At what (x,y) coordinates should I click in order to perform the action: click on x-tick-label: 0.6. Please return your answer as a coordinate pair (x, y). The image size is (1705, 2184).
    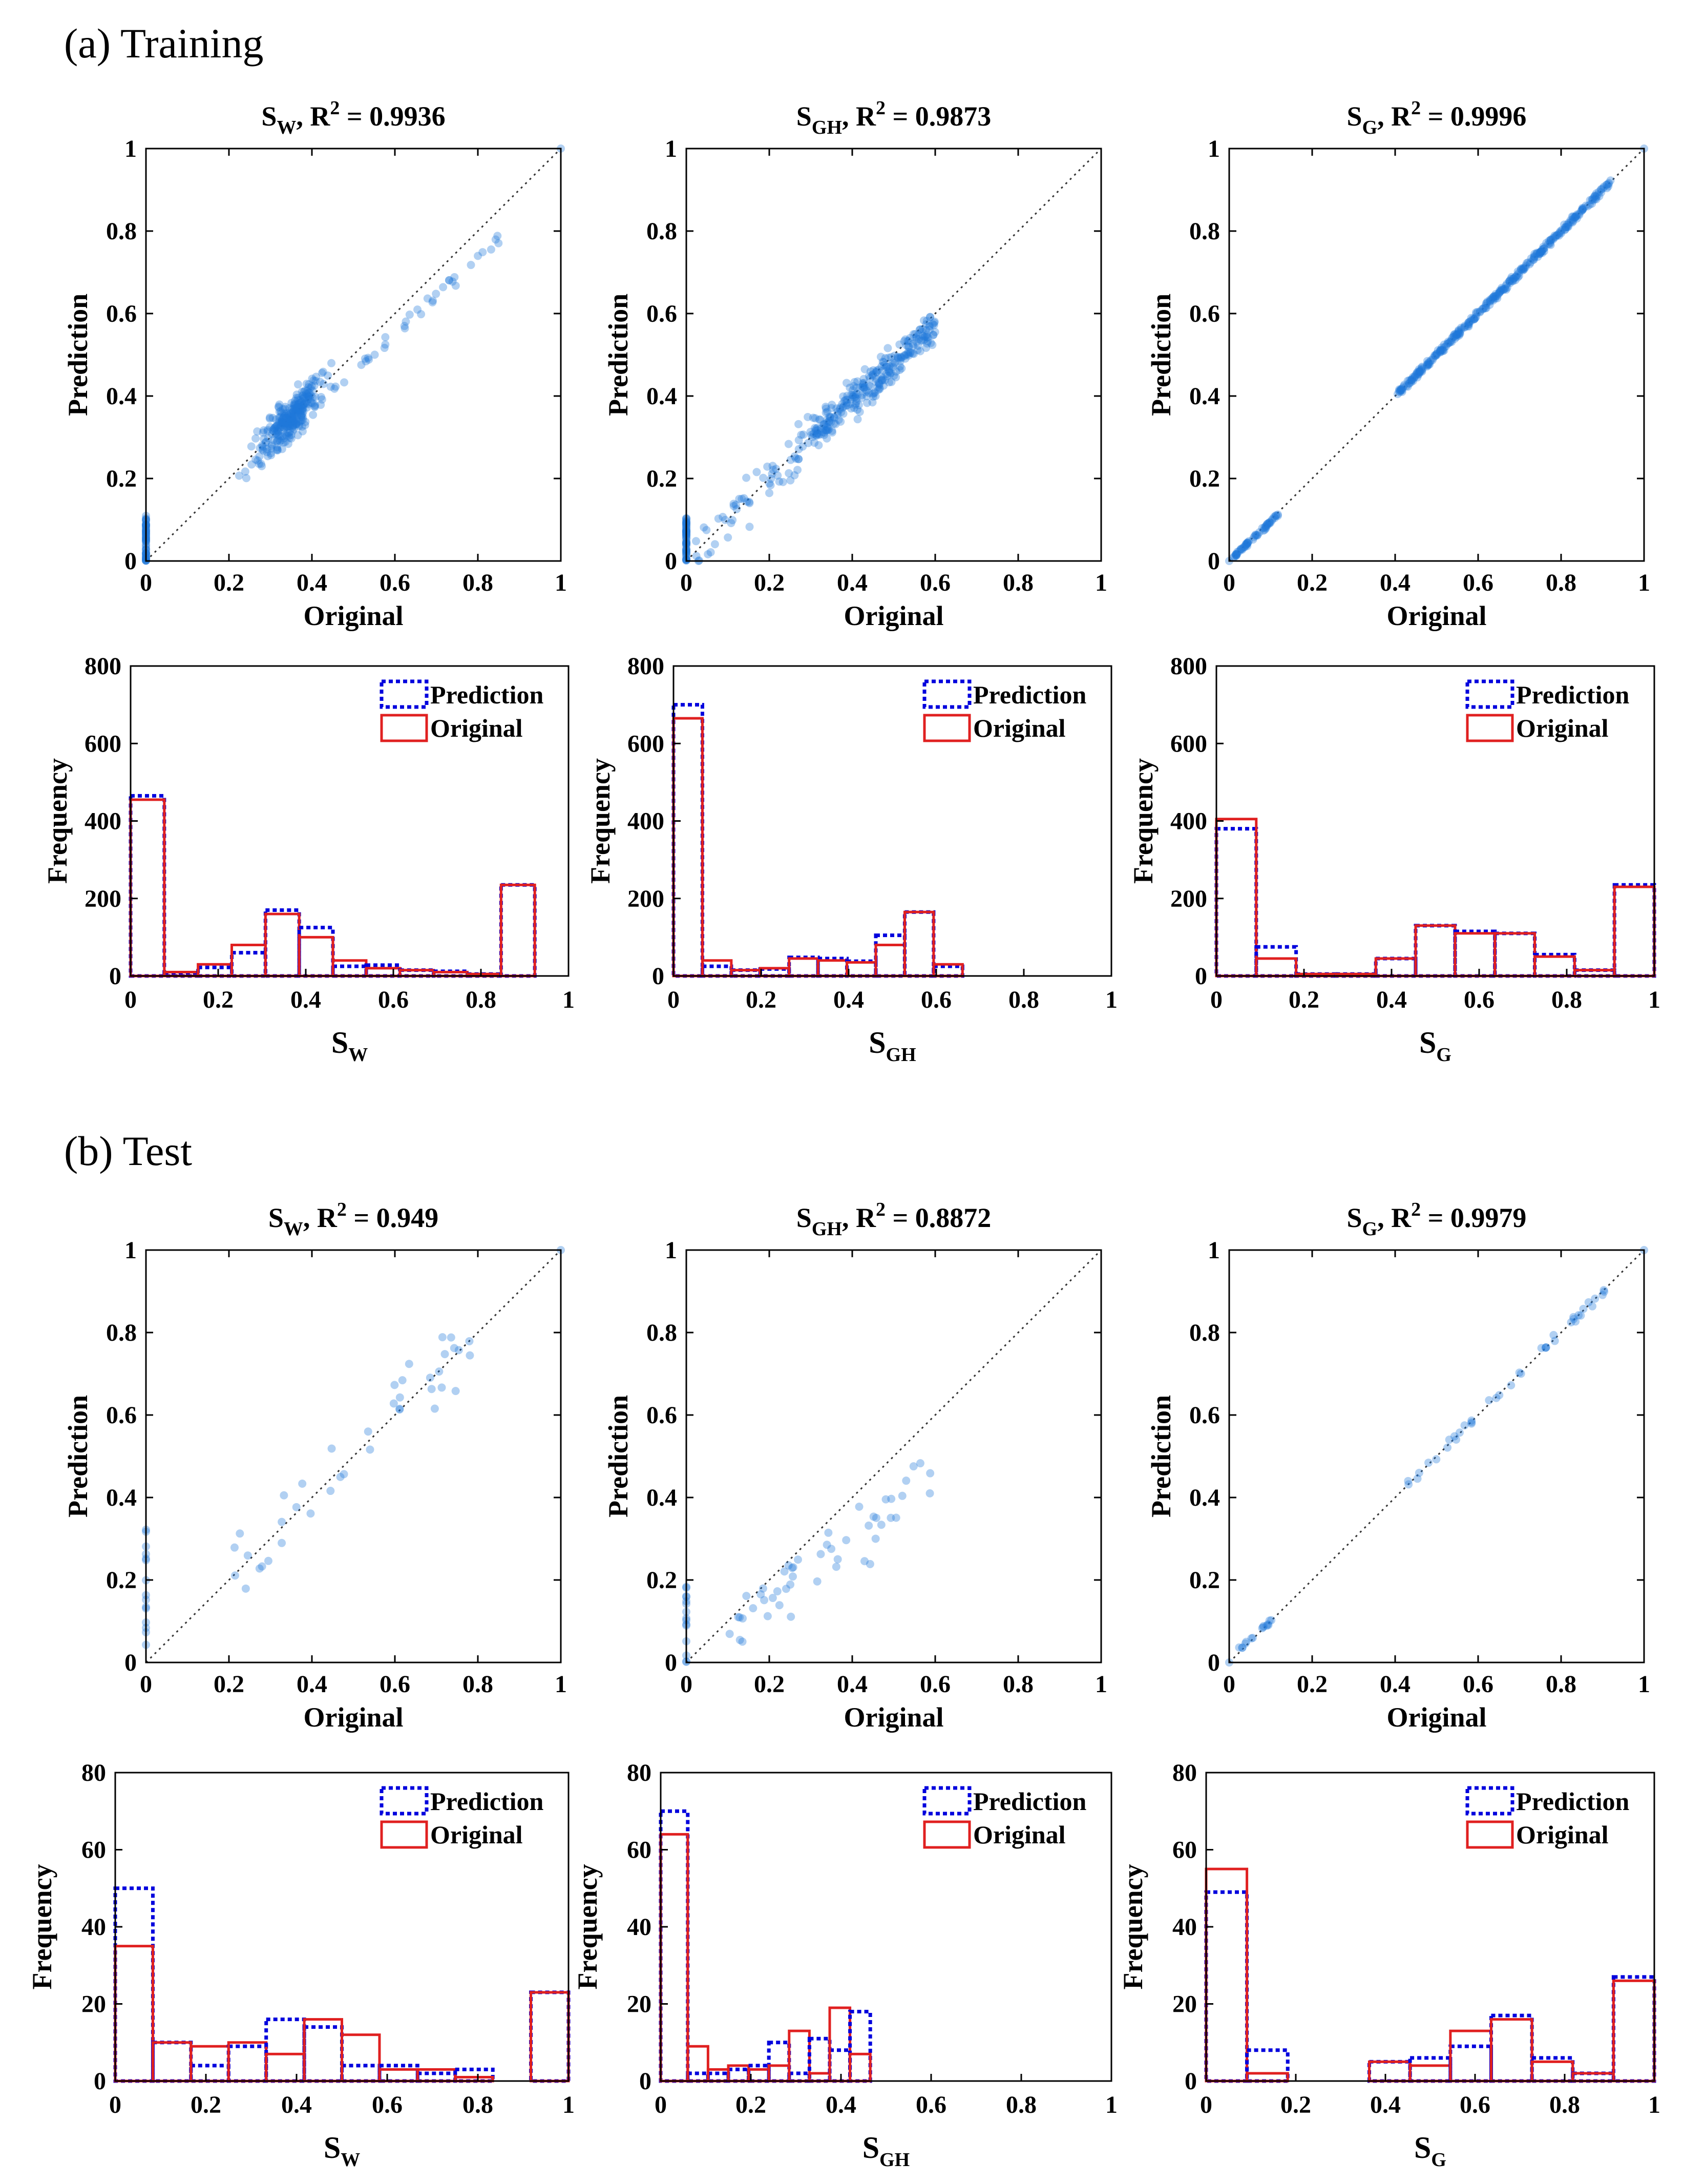
    Looking at the image, I should click on (935, 1684).